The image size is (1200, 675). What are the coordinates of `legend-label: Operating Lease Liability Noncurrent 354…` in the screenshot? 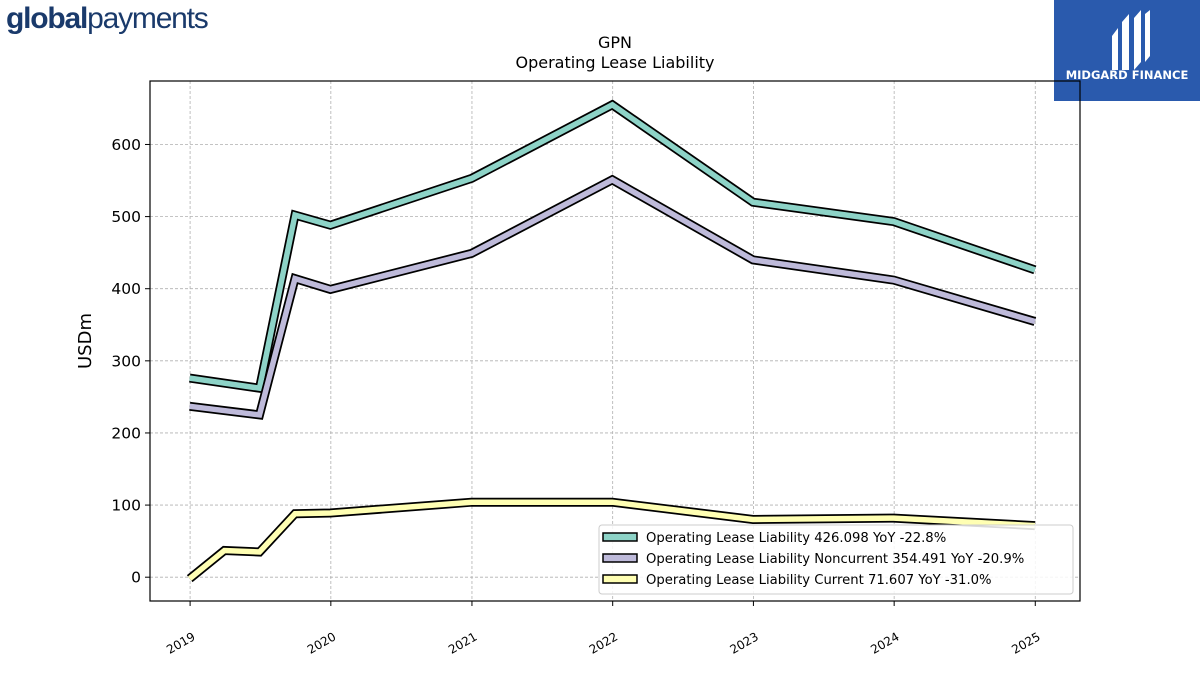 It's located at (835, 559).